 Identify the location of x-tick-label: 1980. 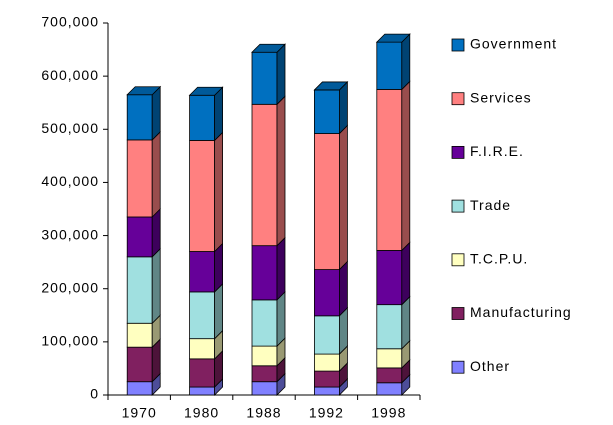
(201, 413).